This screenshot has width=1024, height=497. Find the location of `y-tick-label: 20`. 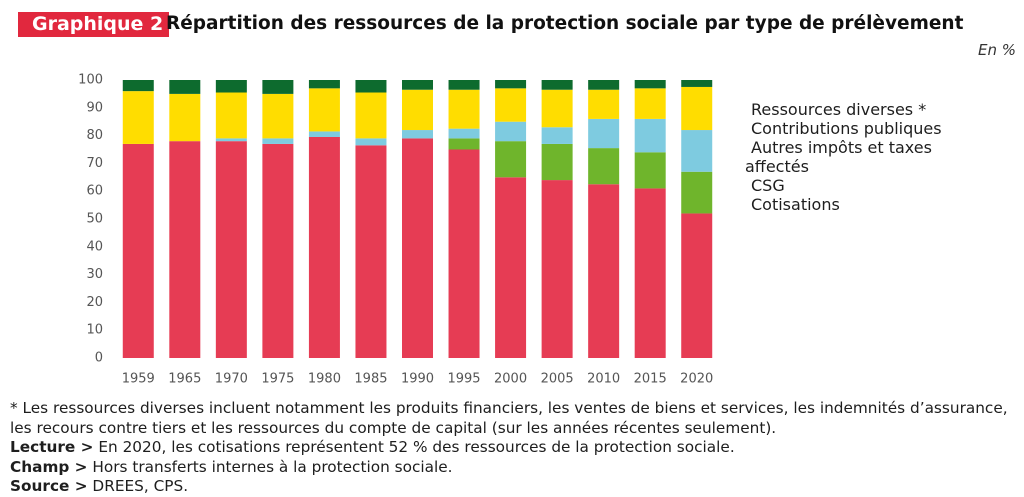

y-tick-label: 20 is located at coordinates (94, 302).